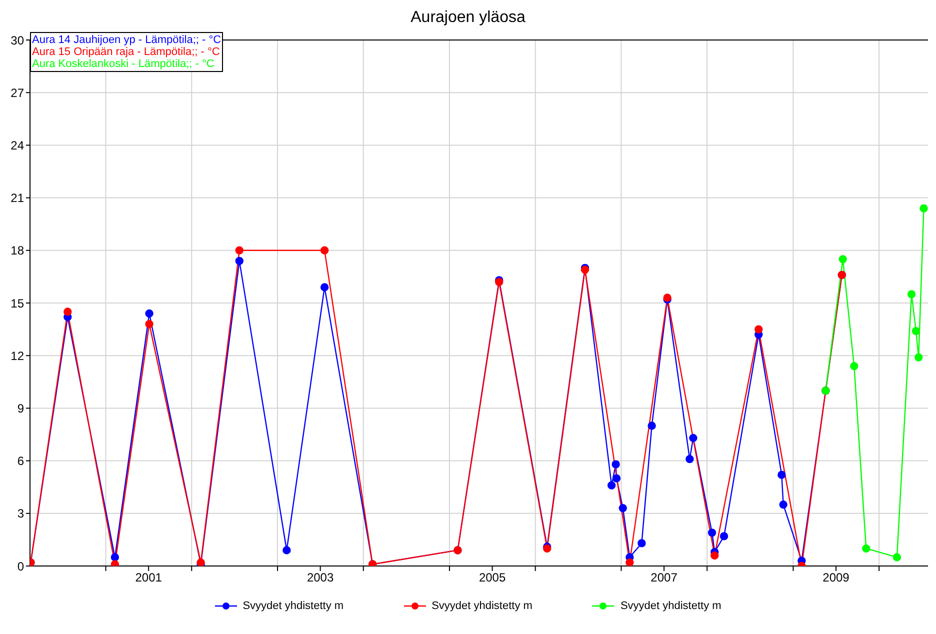 The height and width of the screenshot is (634, 936). What do you see at coordinates (126, 52) in the screenshot?
I see `annotation: Aura 15 Oripään raja - Lämpötila;; - °C` at bounding box center [126, 52].